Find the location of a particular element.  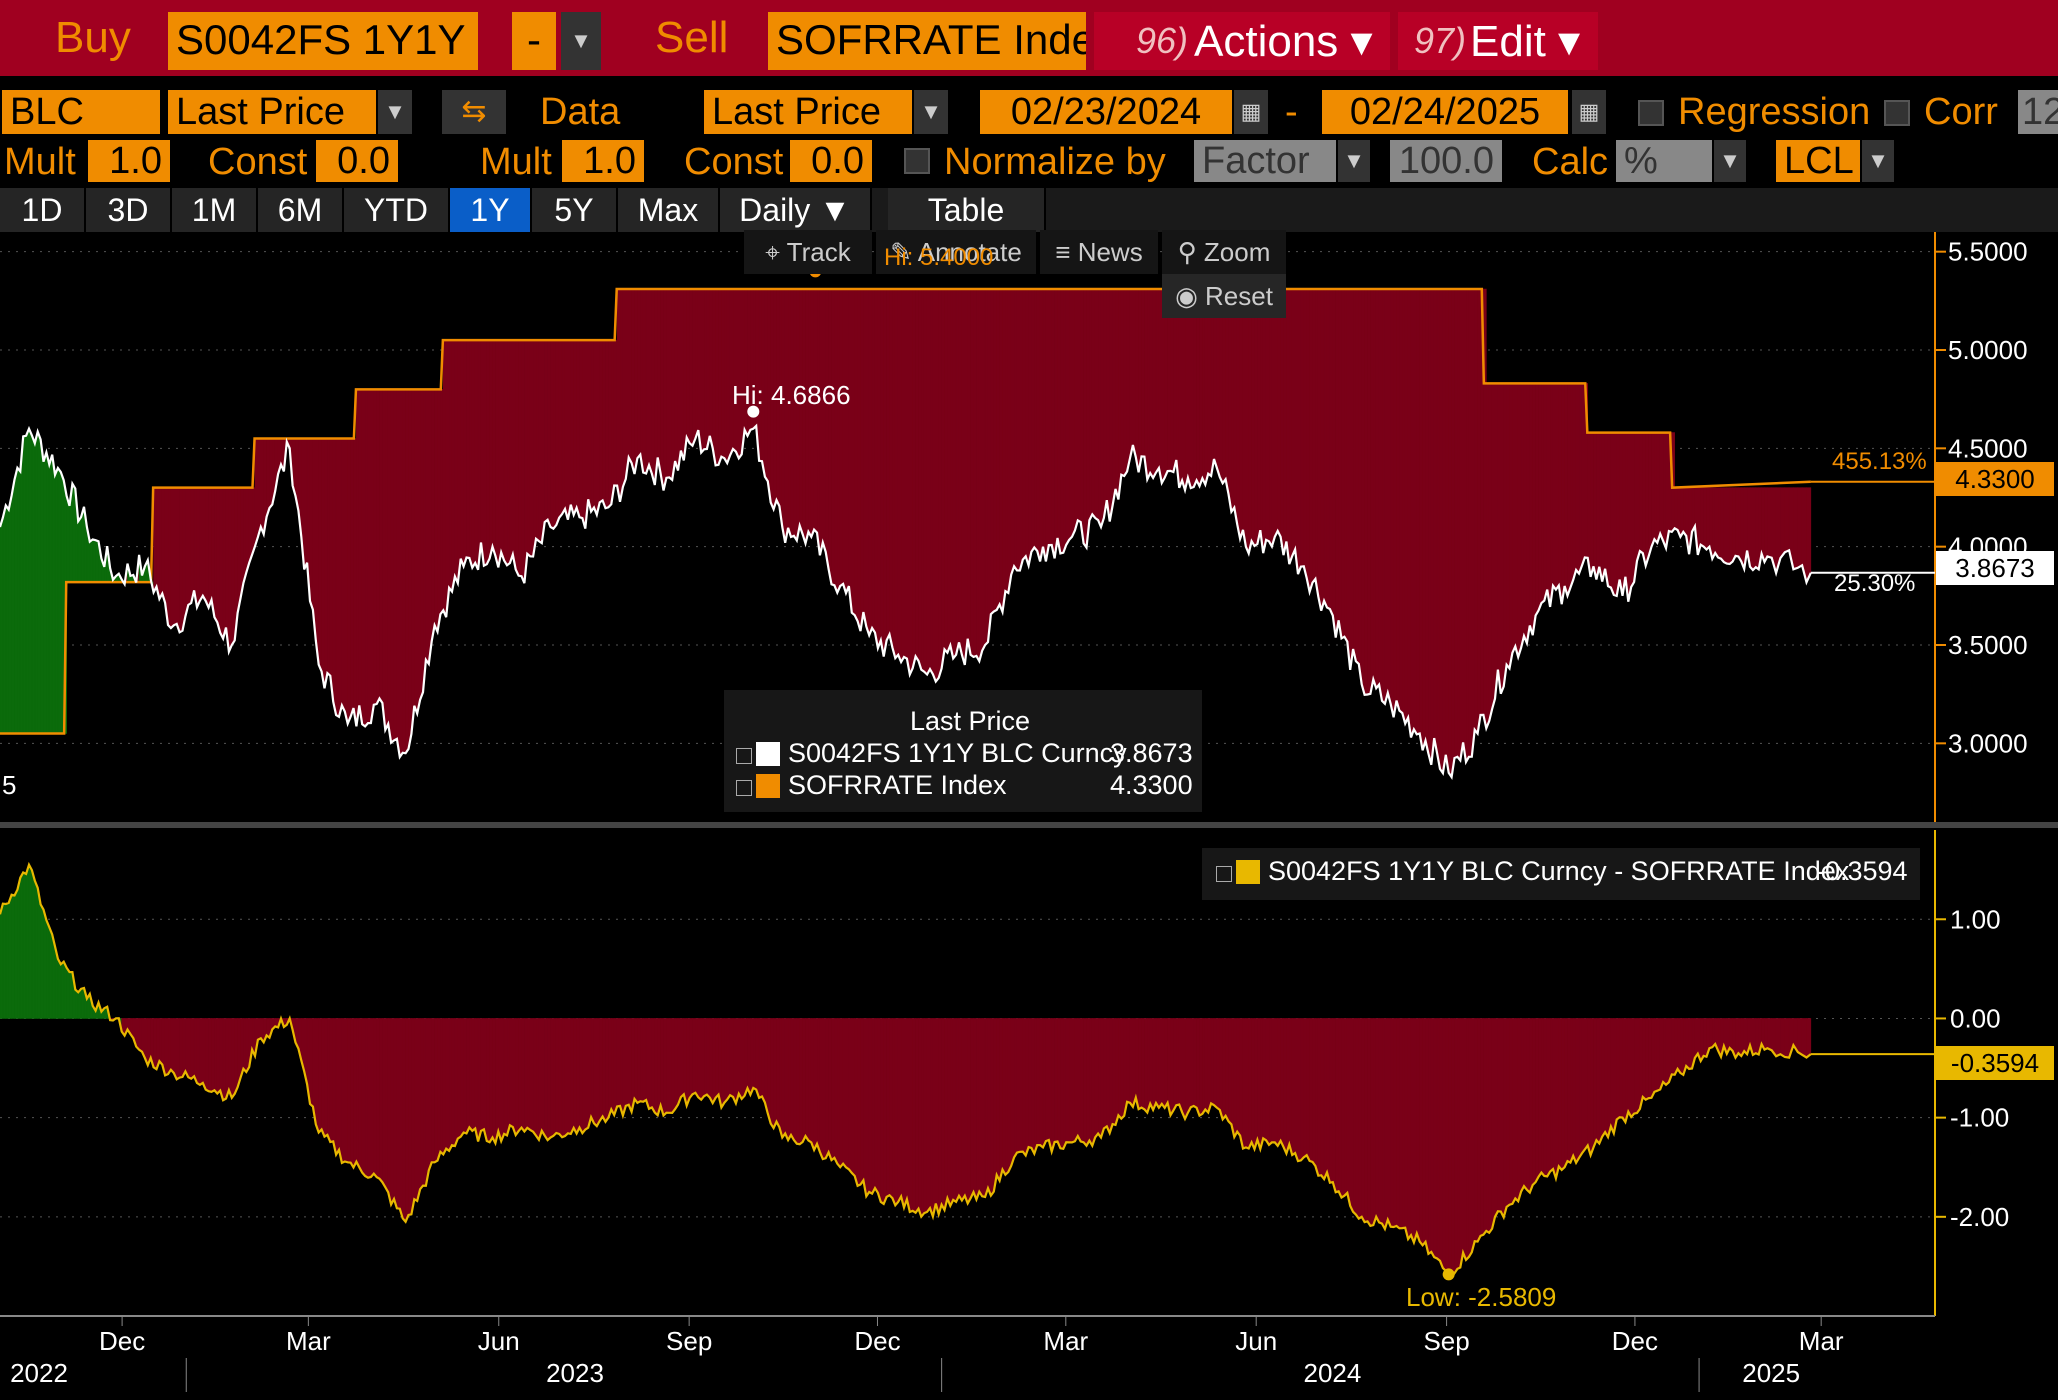

mult-field-1: 1.0 is located at coordinates (129, 161).